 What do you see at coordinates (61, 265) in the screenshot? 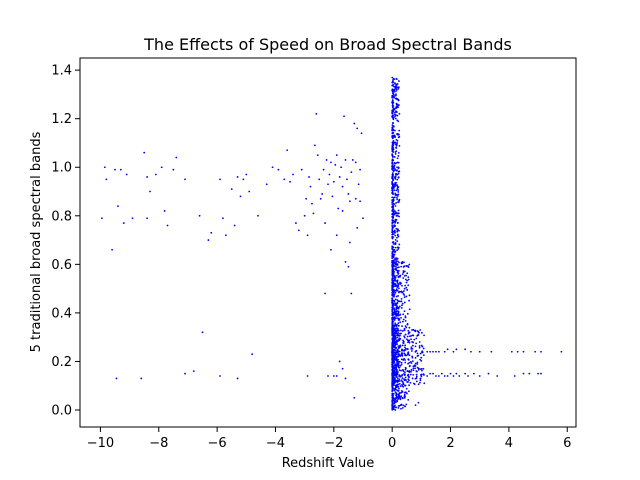
I see `y-tick-label: 0.6` at bounding box center [61, 265].